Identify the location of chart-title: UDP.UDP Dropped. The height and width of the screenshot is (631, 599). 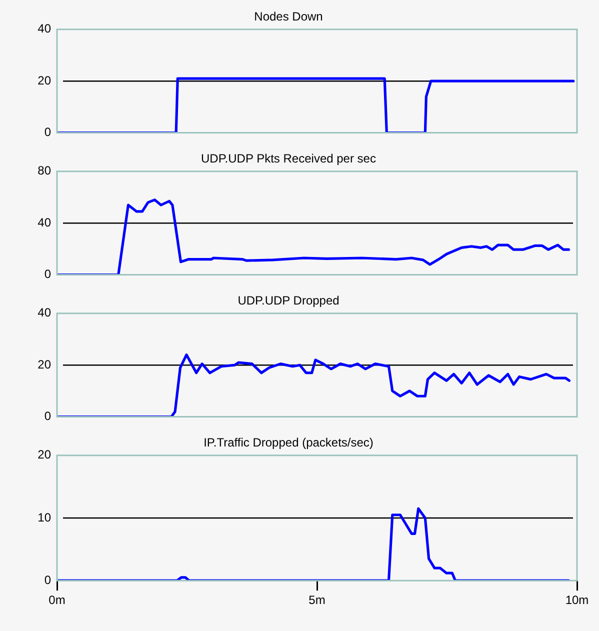
(289, 301).